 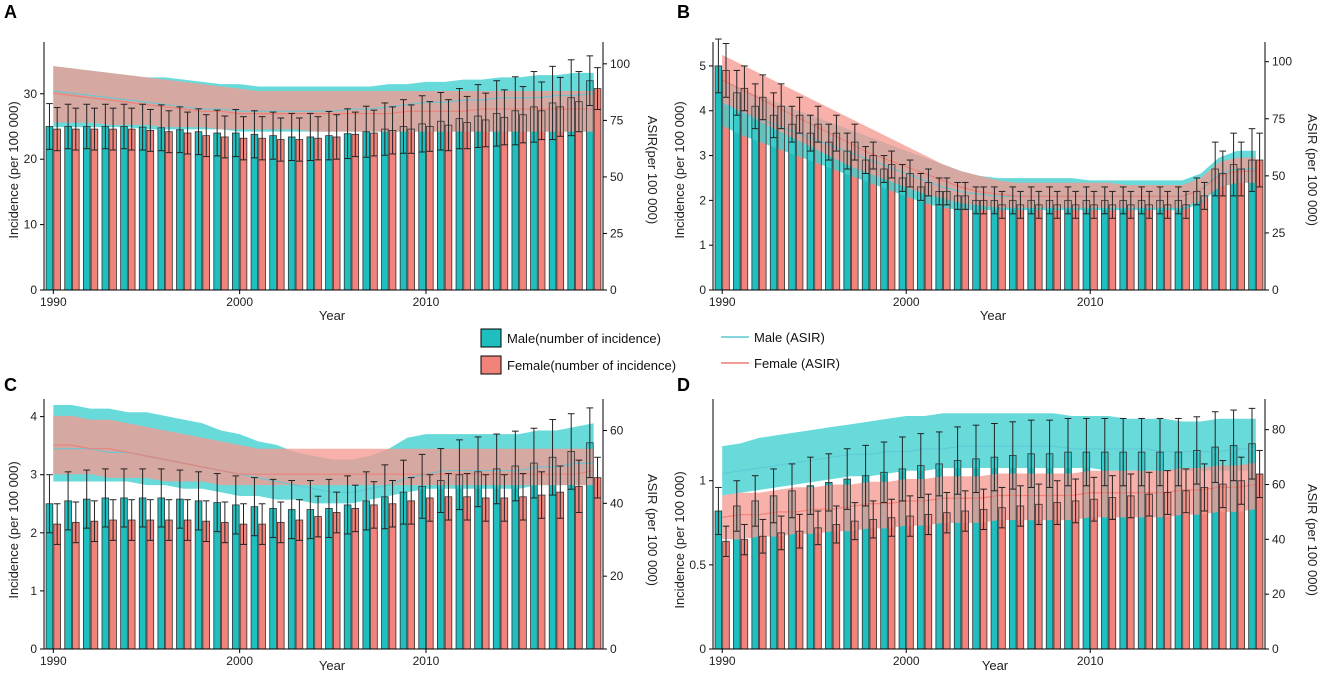 What do you see at coordinates (902, 233) in the screenshot?
I see `bar-male-2000` at bounding box center [902, 233].